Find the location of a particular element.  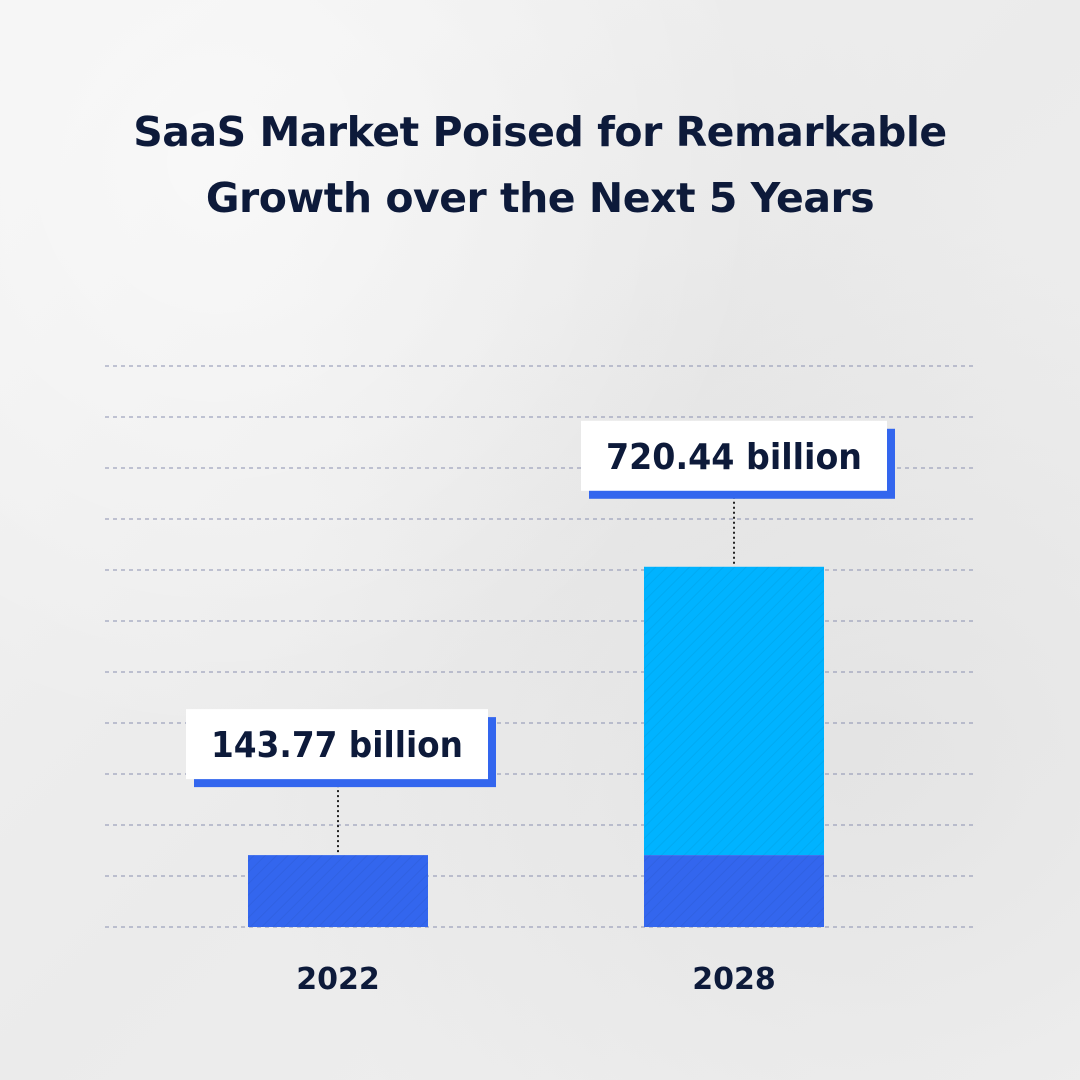

x-tick-2022: 2022 is located at coordinates (338, 979).